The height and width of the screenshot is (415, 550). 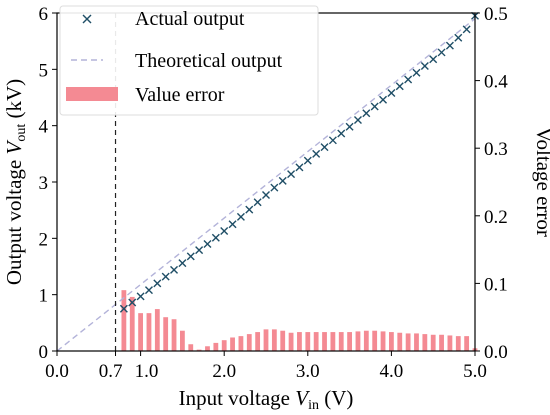 I want to click on legend-label-value-error: Value error, so click(x=180, y=95).